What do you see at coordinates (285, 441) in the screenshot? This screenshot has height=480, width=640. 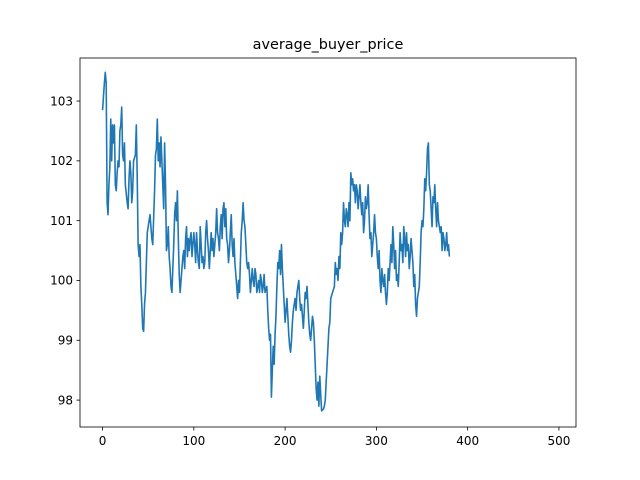 I see `x-tick-label: 200` at bounding box center [285, 441].